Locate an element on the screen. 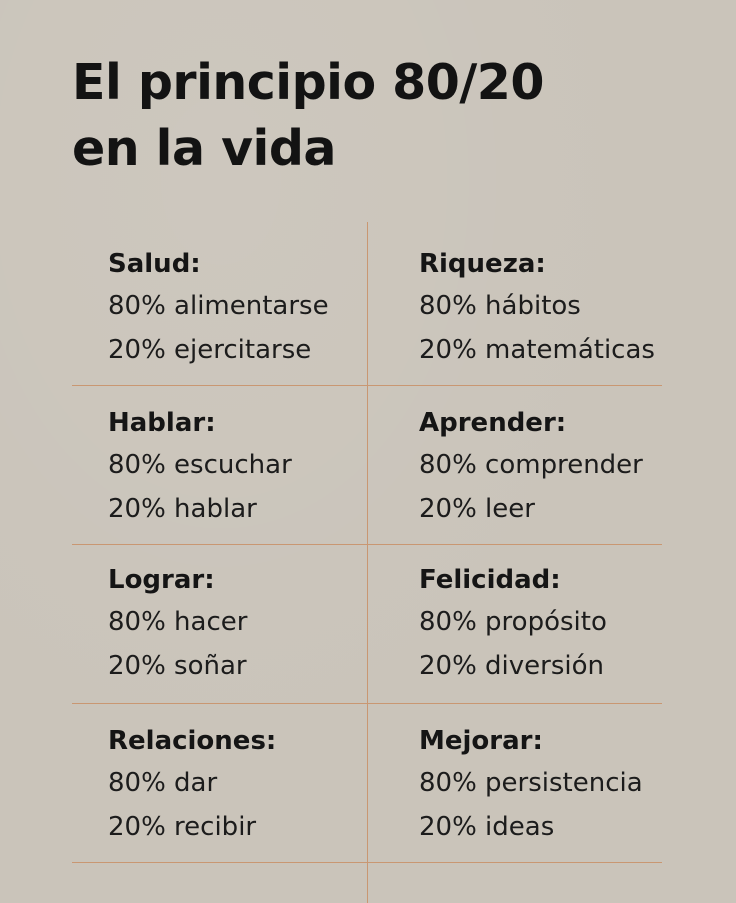 The width and height of the screenshot is (736, 903). cell-hablar: Hablar: 80% escuchar 20% hablar is located at coordinates (253, 466).